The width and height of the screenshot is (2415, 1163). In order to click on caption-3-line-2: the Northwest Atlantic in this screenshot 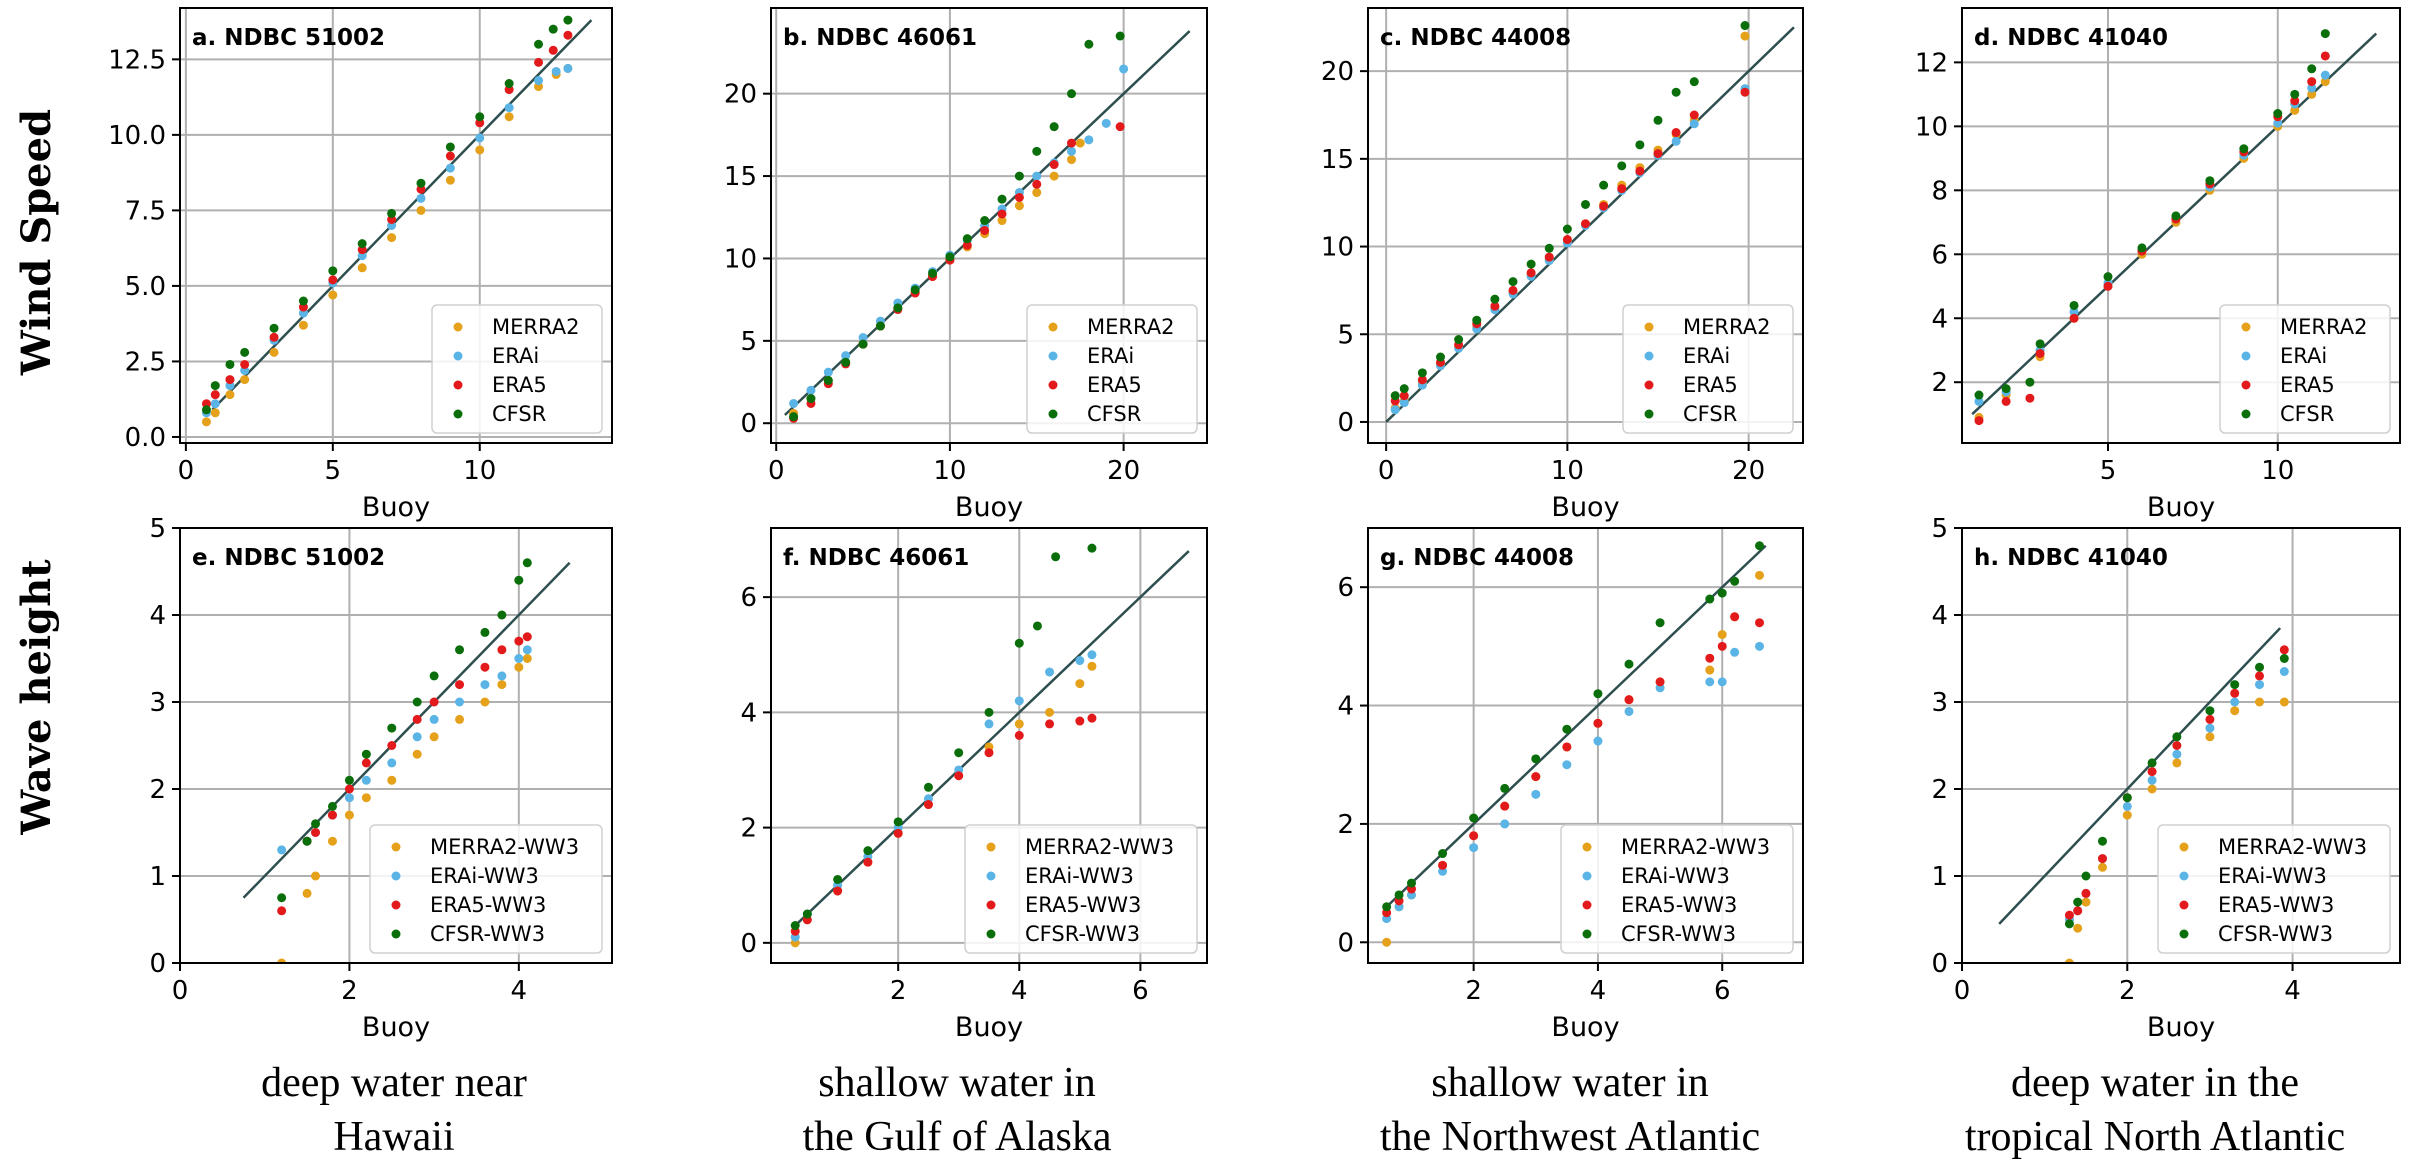, I will do `click(1570, 1137)`.